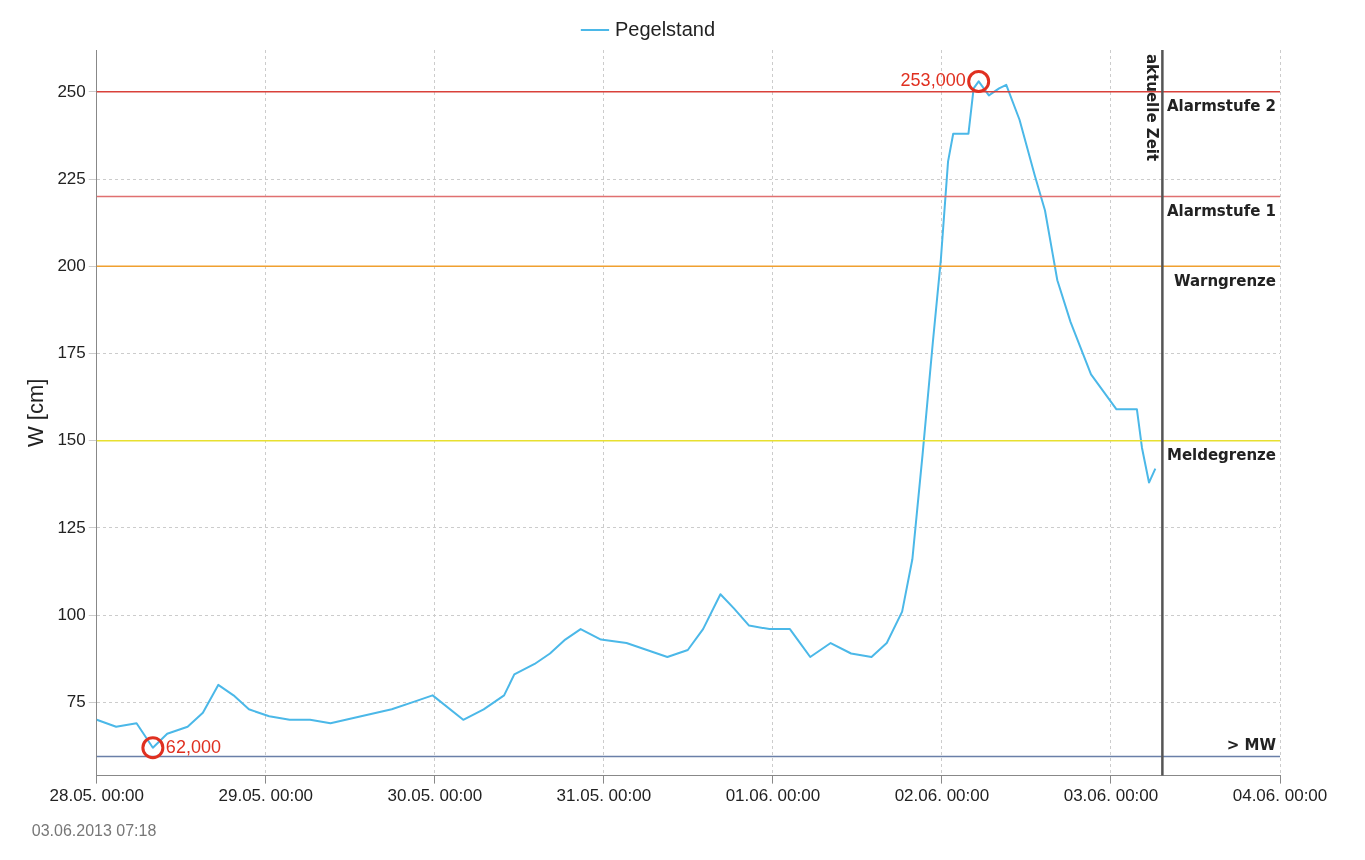 The height and width of the screenshot is (860, 1365). Describe the element at coordinates (266, 796) in the screenshot. I see `x-tick-label: 29.05. 00:00` at that location.